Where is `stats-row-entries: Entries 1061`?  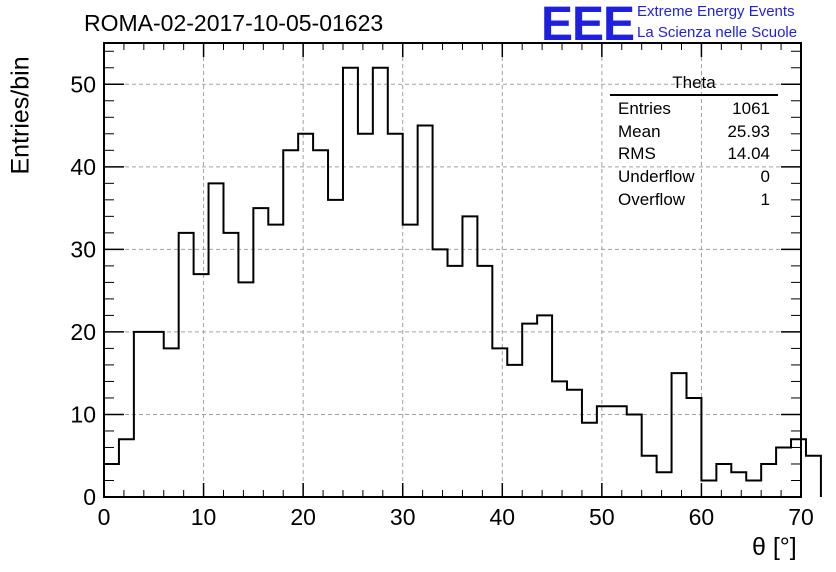
stats-row-entries: Entries 1061 is located at coordinates (694, 109).